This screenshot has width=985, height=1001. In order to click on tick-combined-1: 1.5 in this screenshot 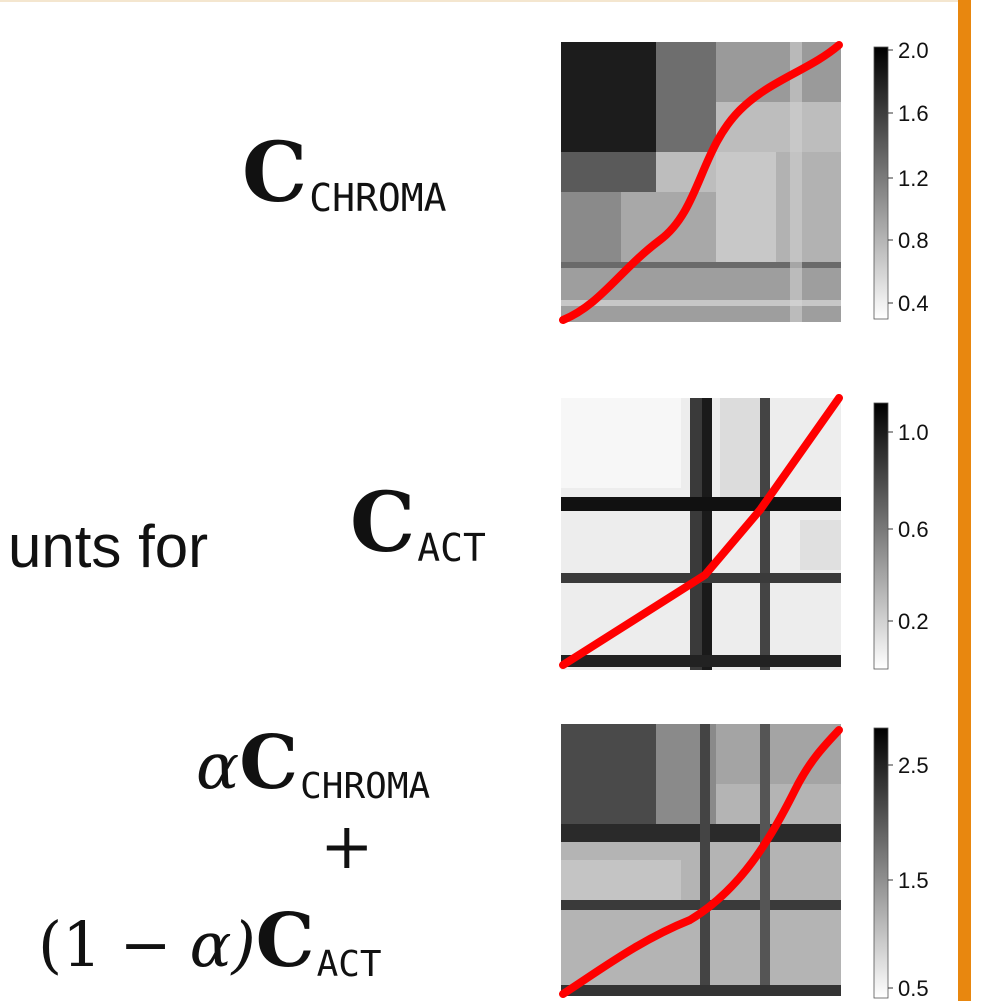, I will do `click(913, 880)`.